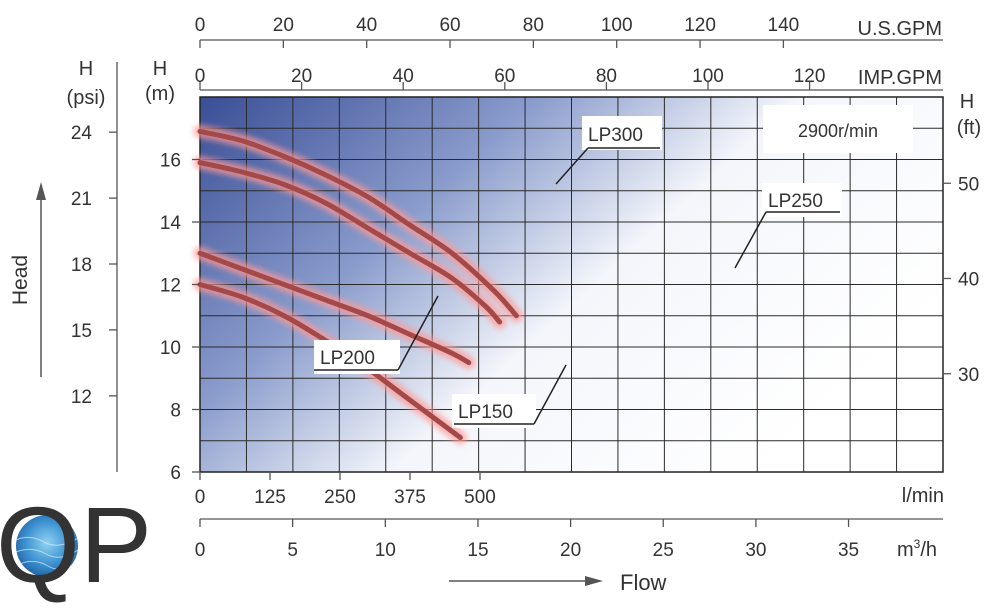  I want to click on label-lp300-box, so click(622, 133).